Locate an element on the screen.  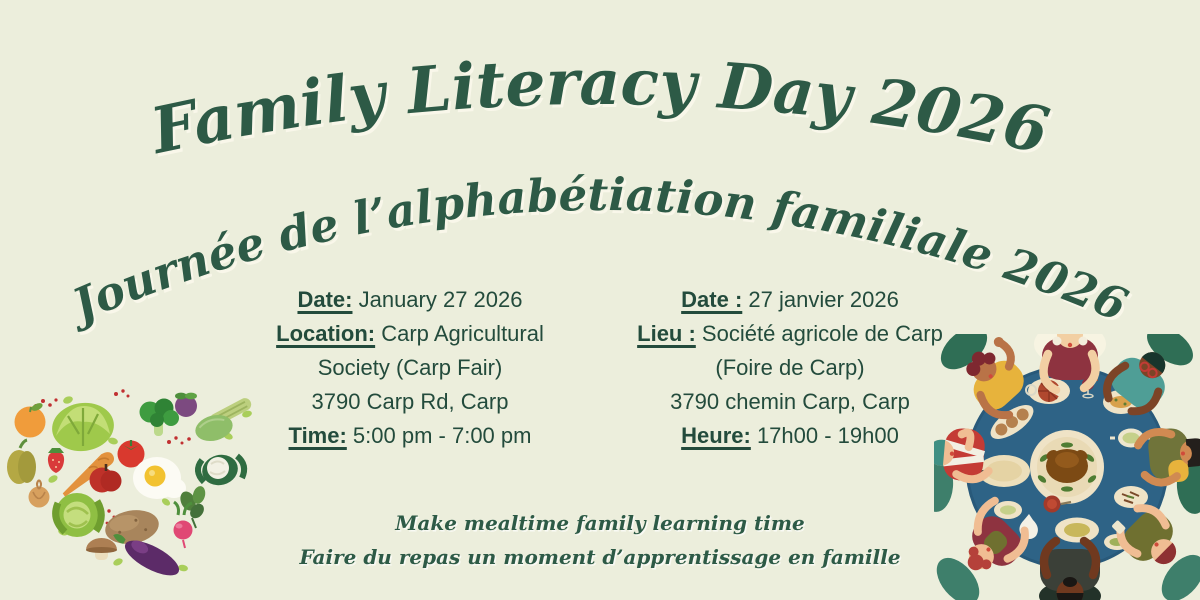
location-label-en: Location: is located at coordinates (326, 333).